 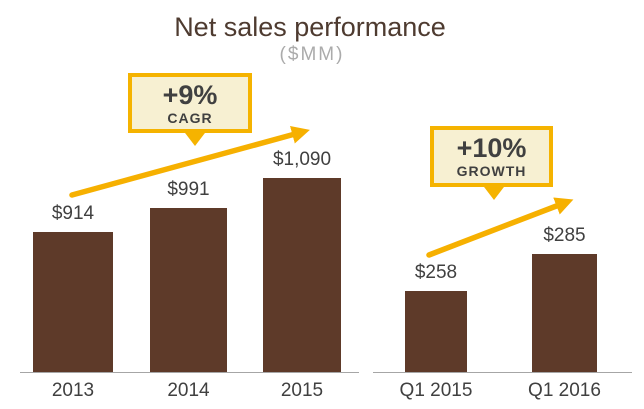 What do you see at coordinates (436, 272) in the screenshot?
I see `bar-value-label-q1-2015: $258` at bounding box center [436, 272].